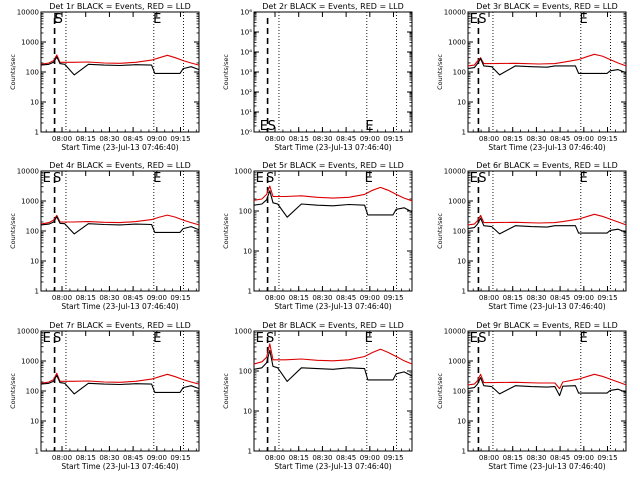 This screenshot has height=480, width=640. I want to click on y-tick-label: 10⁴, so click(246, 53).